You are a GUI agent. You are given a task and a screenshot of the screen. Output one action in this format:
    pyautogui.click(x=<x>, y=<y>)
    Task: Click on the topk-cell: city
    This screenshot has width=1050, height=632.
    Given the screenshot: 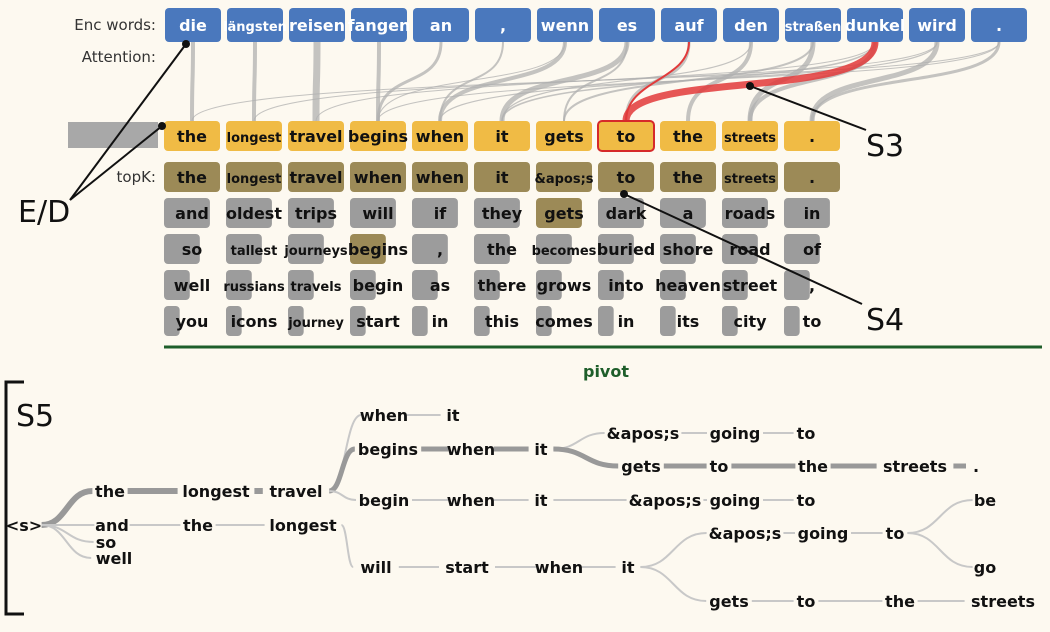 What is the action you would take?
    pyautogui.click(x=744, y=321)
    